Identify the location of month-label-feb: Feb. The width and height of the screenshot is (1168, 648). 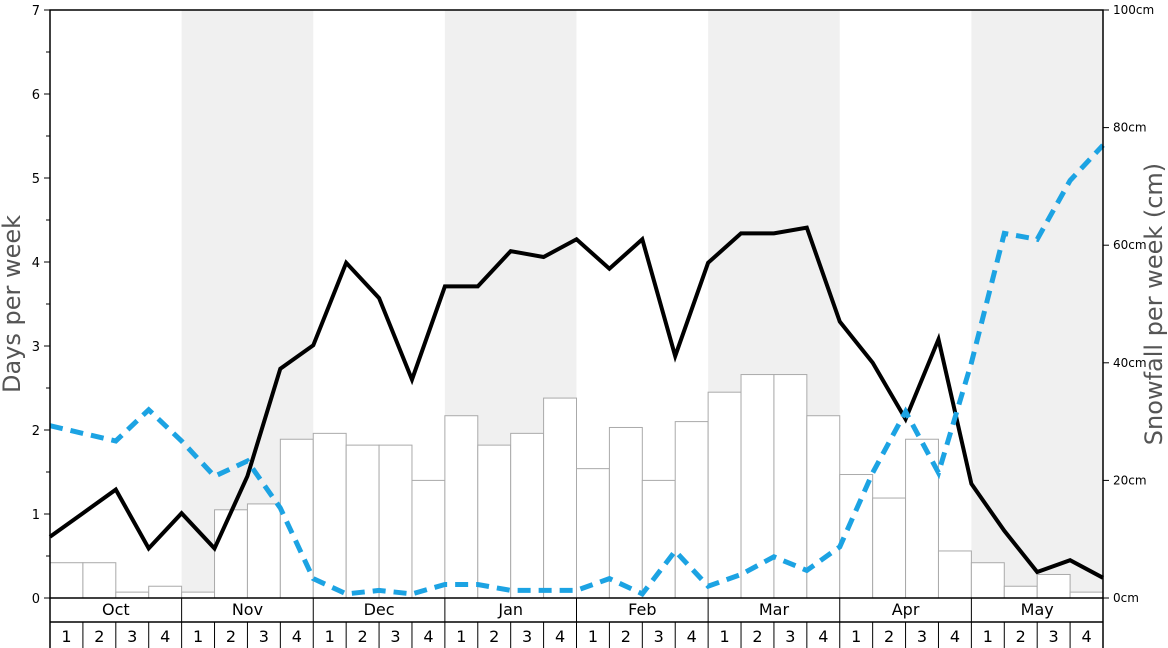
(642, 609).